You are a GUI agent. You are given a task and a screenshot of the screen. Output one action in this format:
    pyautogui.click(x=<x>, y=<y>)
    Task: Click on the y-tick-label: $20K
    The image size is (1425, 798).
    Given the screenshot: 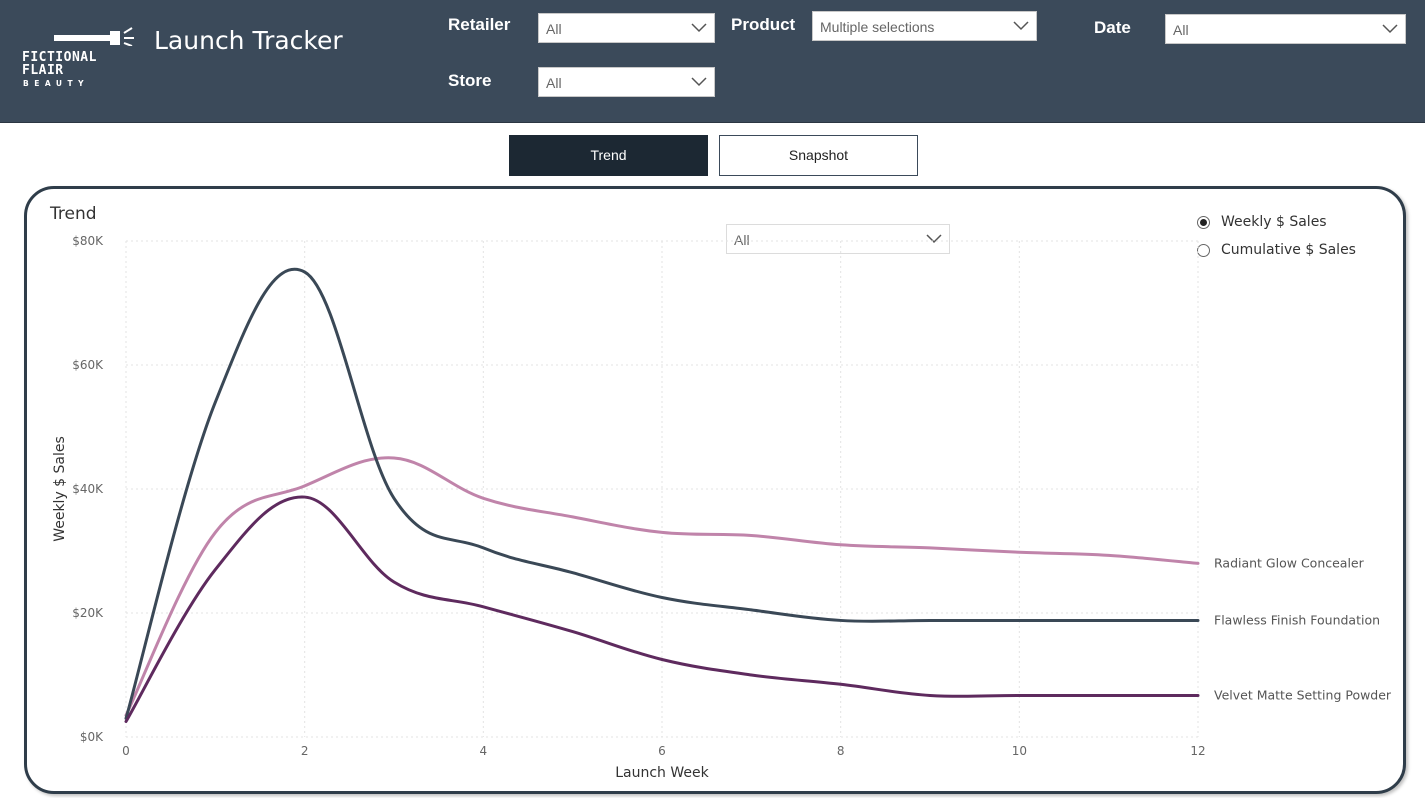 What is the action you would take?
    pyautogui.click(x=88, y=613)
    